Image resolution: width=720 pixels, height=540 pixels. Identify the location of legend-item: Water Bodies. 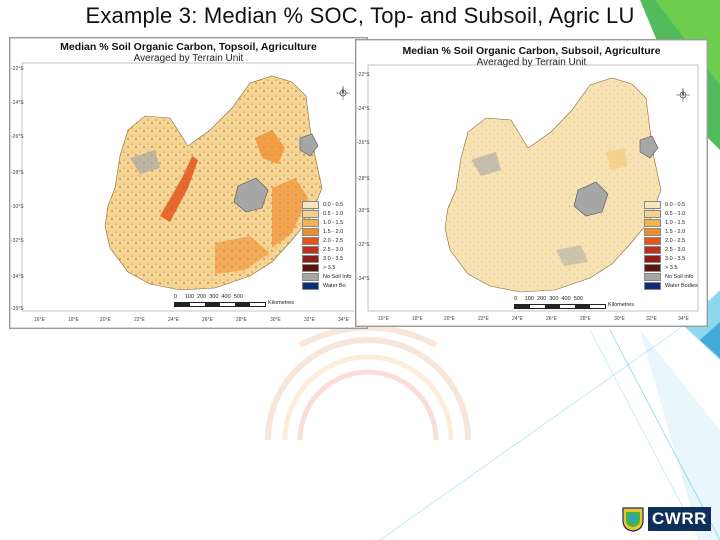
(671, 285).